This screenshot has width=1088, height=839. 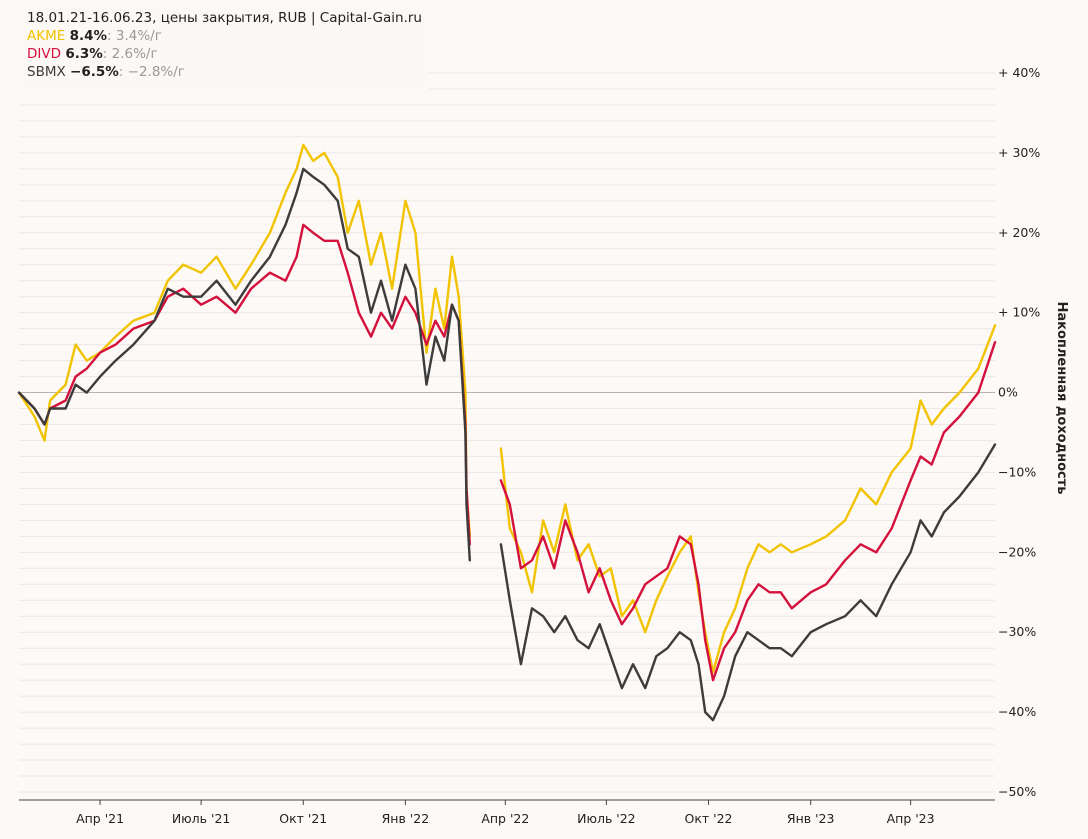 I want to click on y-tick-label: −10%, so click(x=1017, y=471).